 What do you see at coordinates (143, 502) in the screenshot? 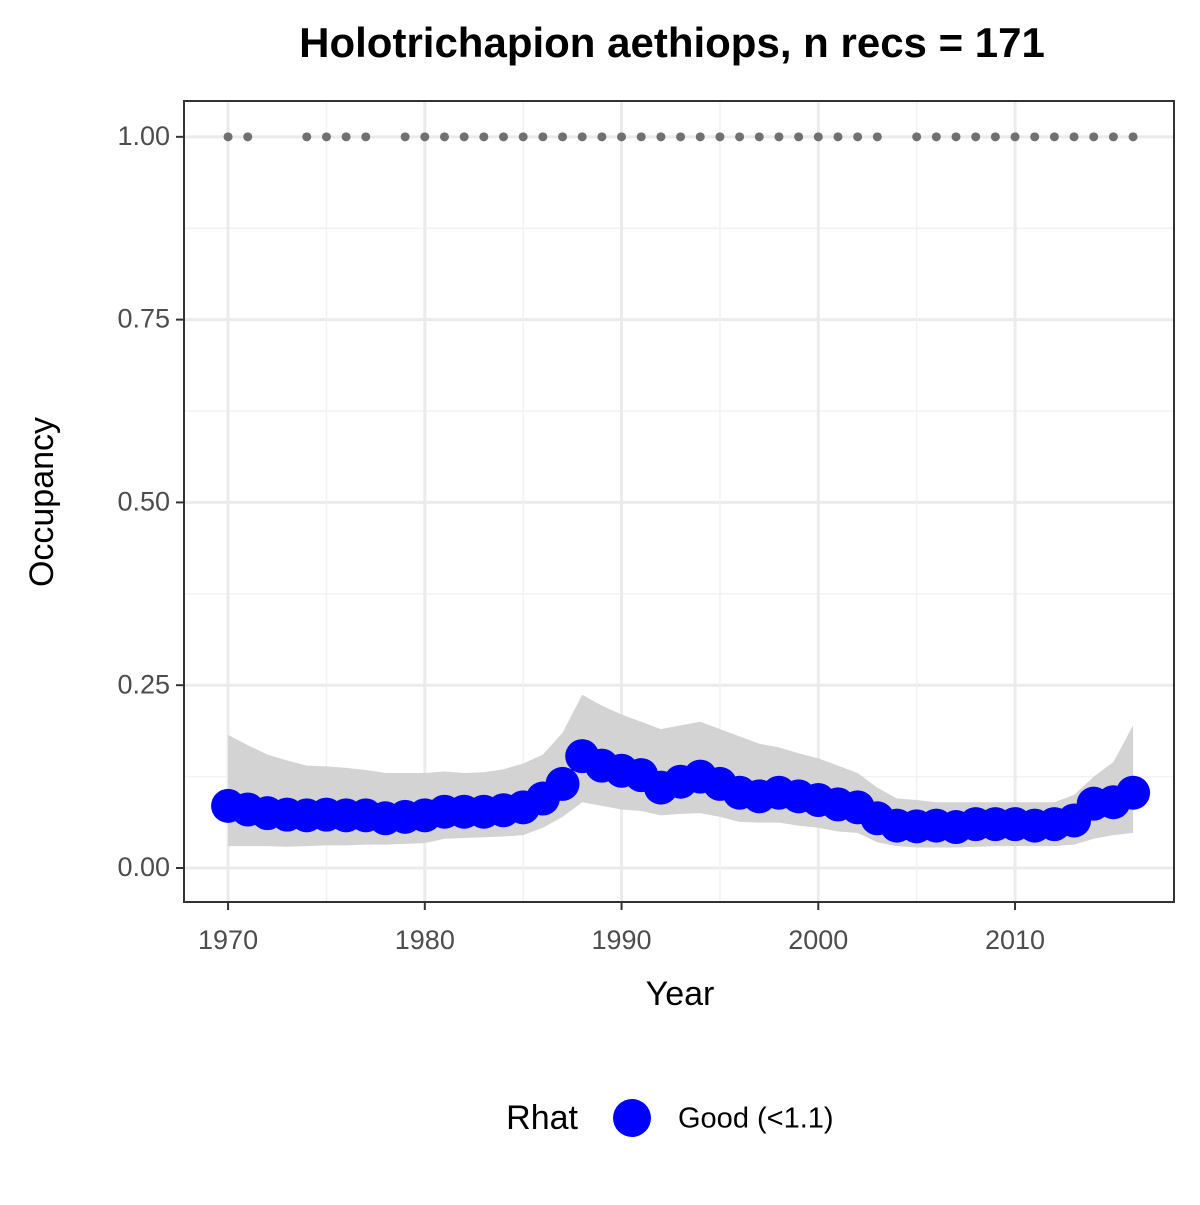
I see `y-tick-label: 0.50` at bounding box center [143, 502].